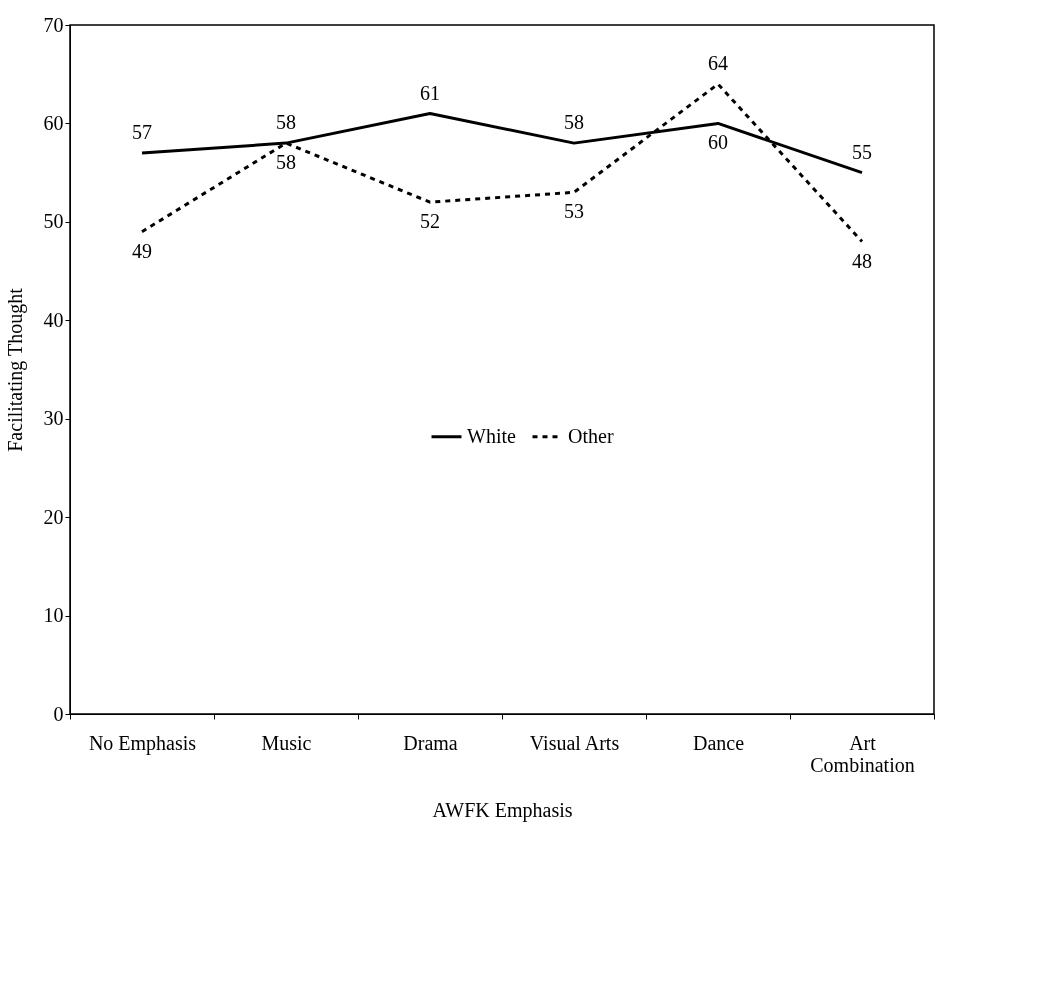  Describe the element at coordinates (53, 122) in the screenshot. I see `y-tick-label: 60` at that location.